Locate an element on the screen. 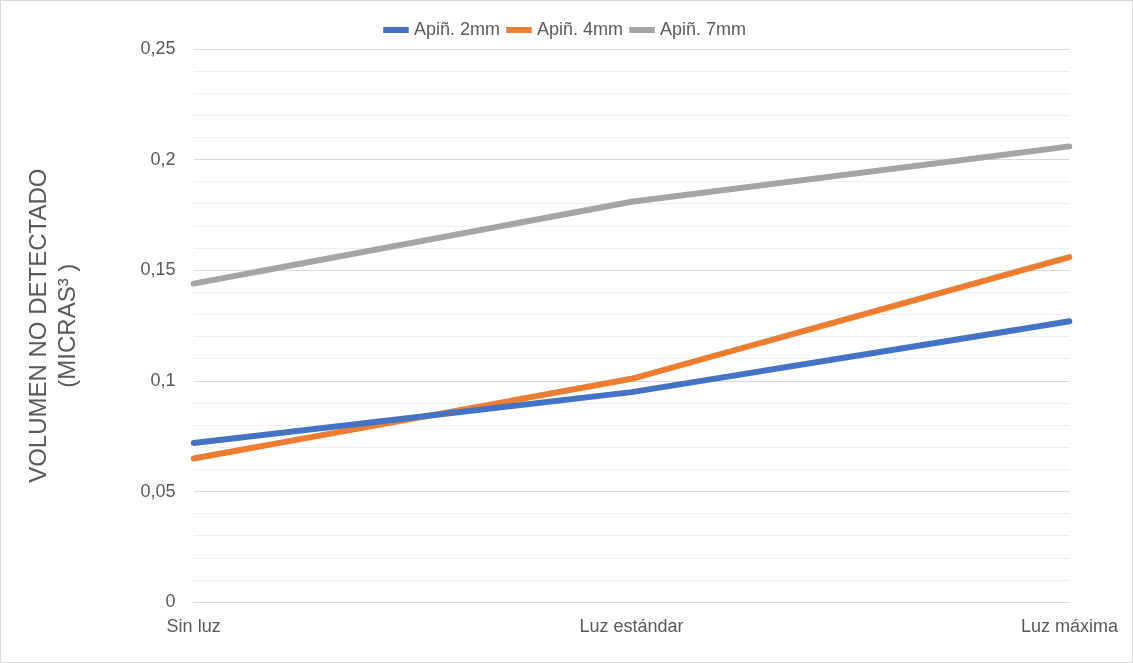 The height and width of the screenshot is (663, 1133). y-tick-label: 0,05 is located at coordinates (158, 490).